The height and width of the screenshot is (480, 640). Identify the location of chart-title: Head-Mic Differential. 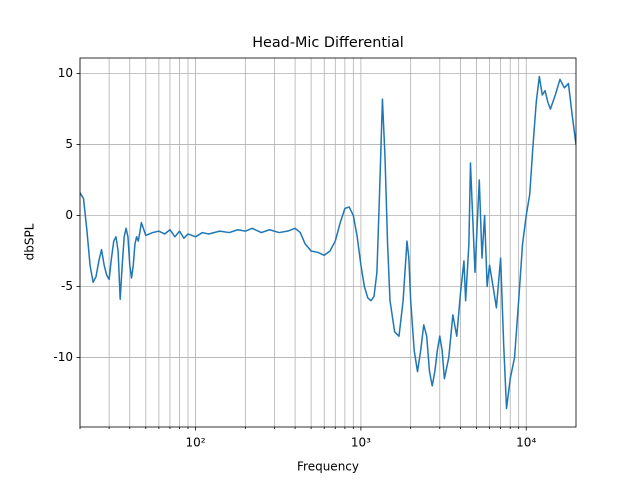
(328, 43).